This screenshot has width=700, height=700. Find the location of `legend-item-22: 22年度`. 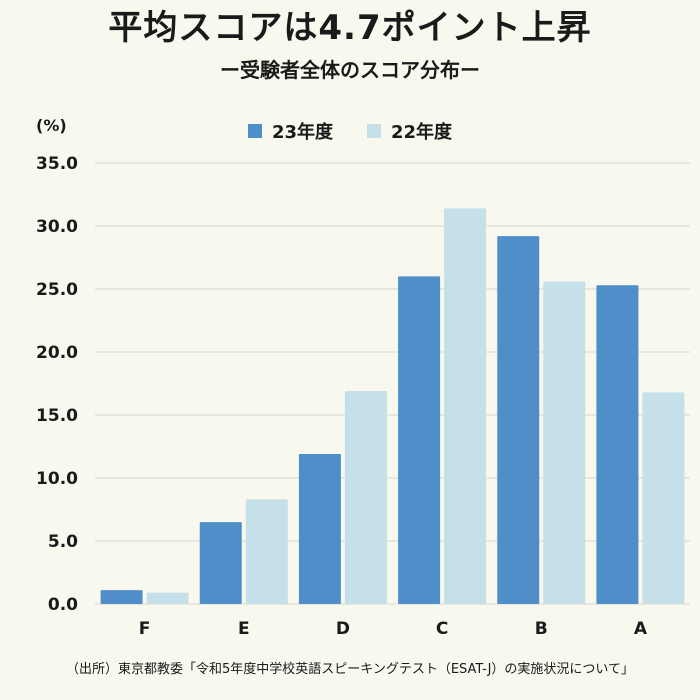

legend-item-22: 22年度 is located at coordinates (409, 131).